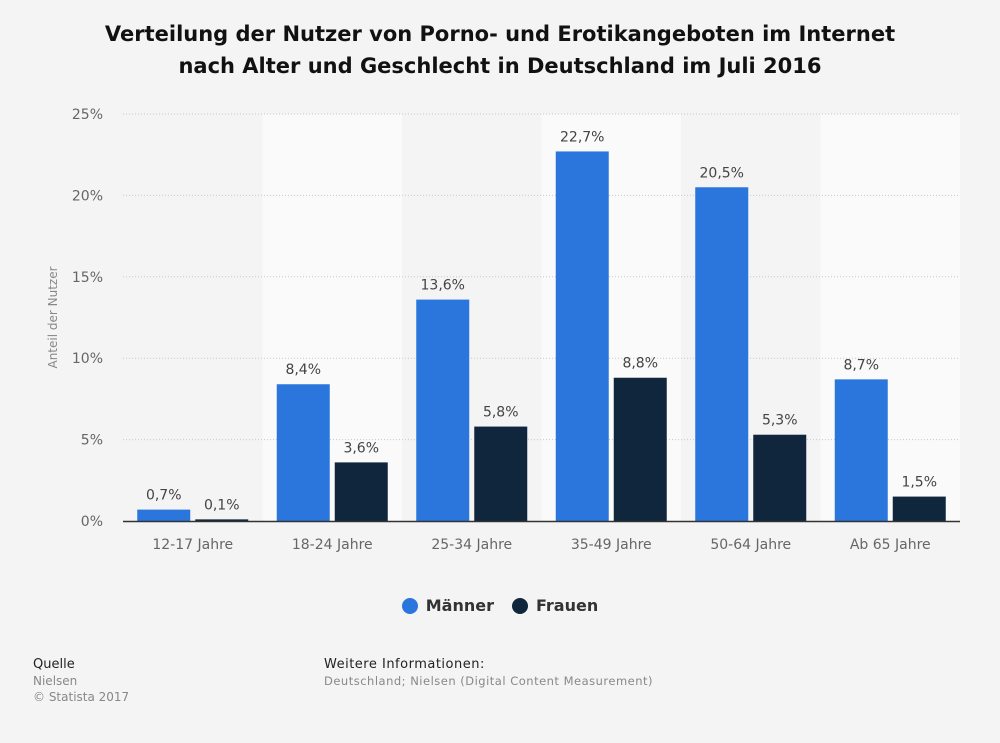  Describe the element at coordinates (409, 605) in the screenshot. I see `legend-swatch-maenner` at that location.